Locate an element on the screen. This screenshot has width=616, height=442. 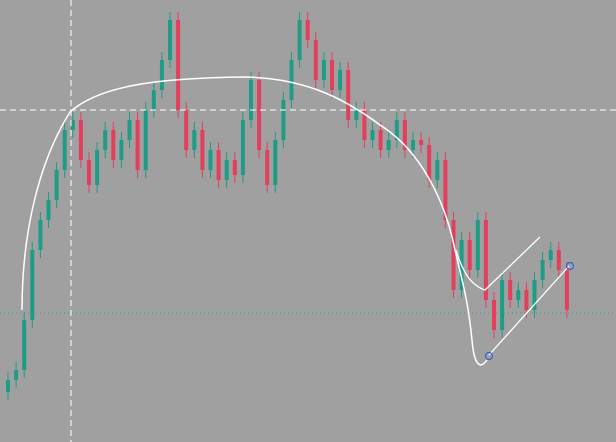
channel-upper is located at coordinates (498, 263).